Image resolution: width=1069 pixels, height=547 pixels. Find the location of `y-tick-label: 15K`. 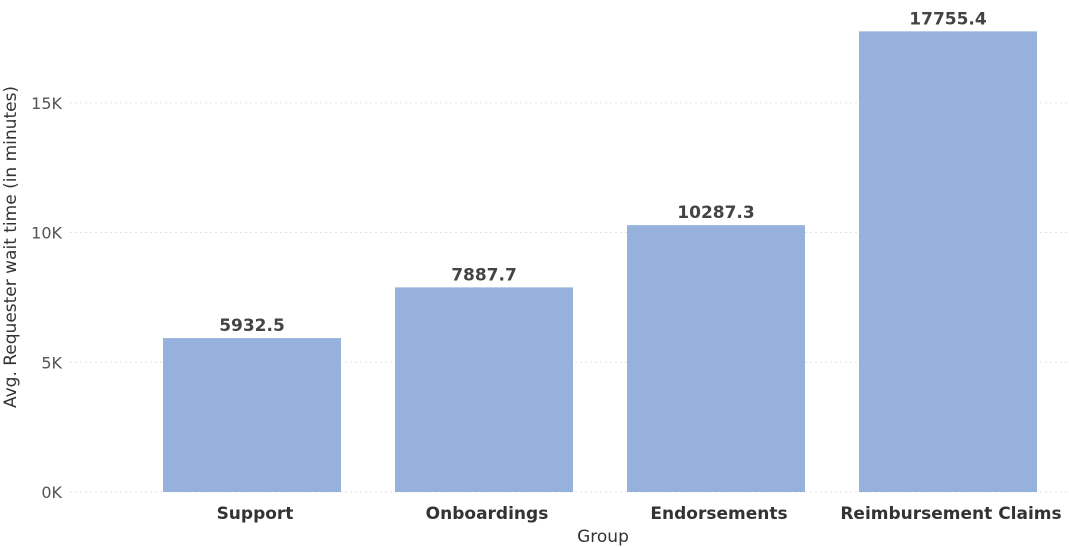

y-tick-label: 15K is located at coordinates (46, 103).